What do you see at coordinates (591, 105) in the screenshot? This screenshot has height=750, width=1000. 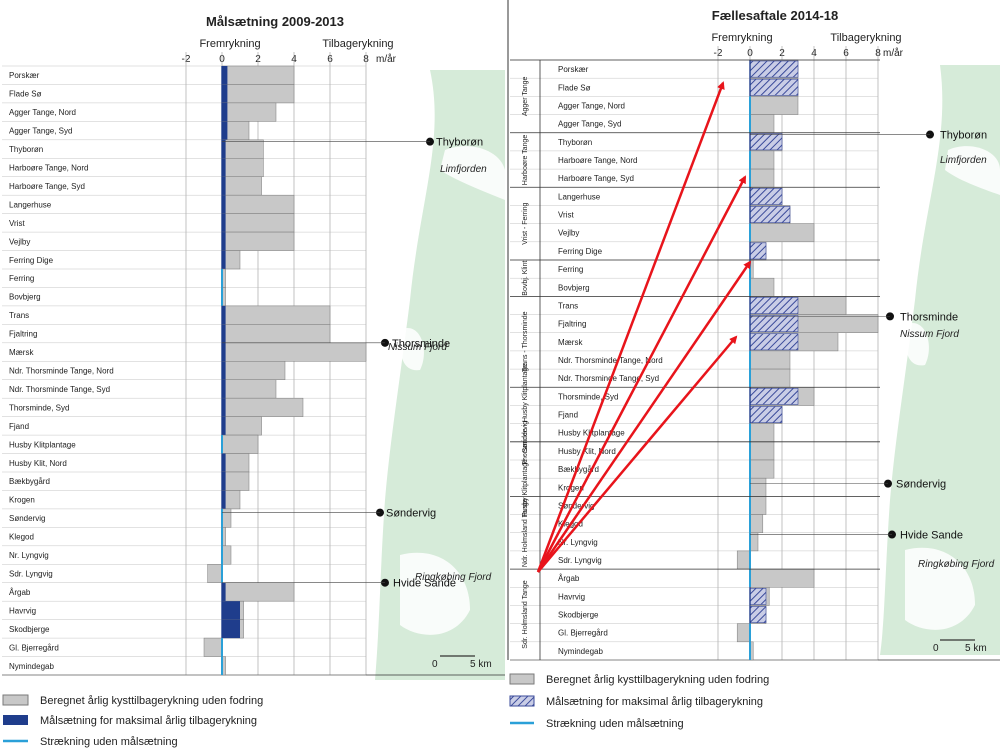 I see `right-label-agger-tange-nord: Agger Tange, Nord` at bounding box center [591, 105].